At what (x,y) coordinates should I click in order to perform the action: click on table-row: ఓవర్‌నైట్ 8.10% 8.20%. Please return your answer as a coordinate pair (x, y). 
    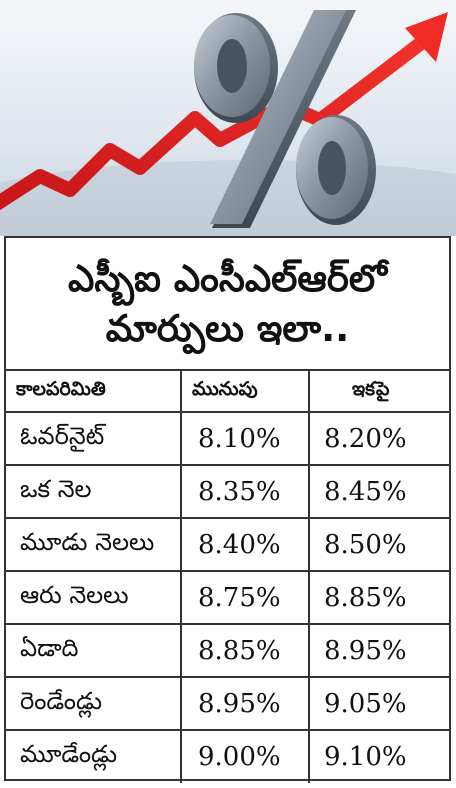
    Looking at the image, I should click on (227, 438).